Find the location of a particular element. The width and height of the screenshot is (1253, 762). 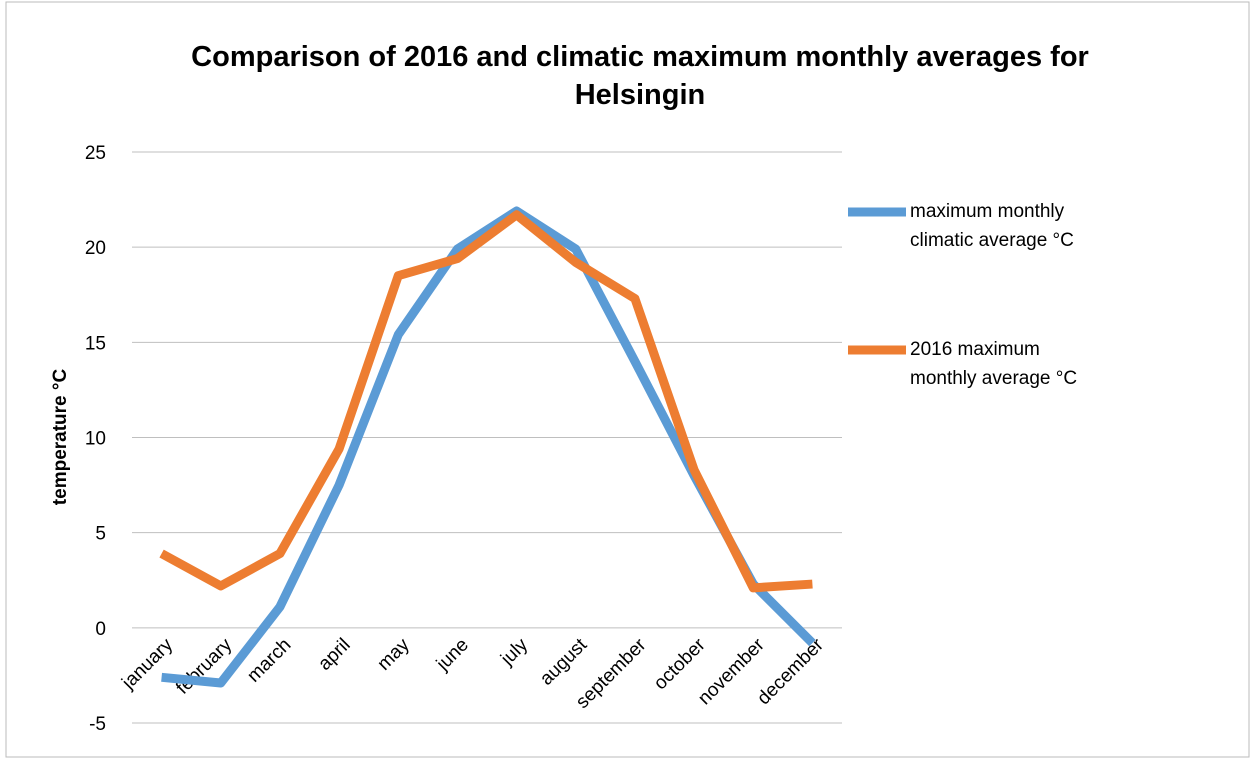

y-tick-label: 20 is located at coordinates (95, 248).